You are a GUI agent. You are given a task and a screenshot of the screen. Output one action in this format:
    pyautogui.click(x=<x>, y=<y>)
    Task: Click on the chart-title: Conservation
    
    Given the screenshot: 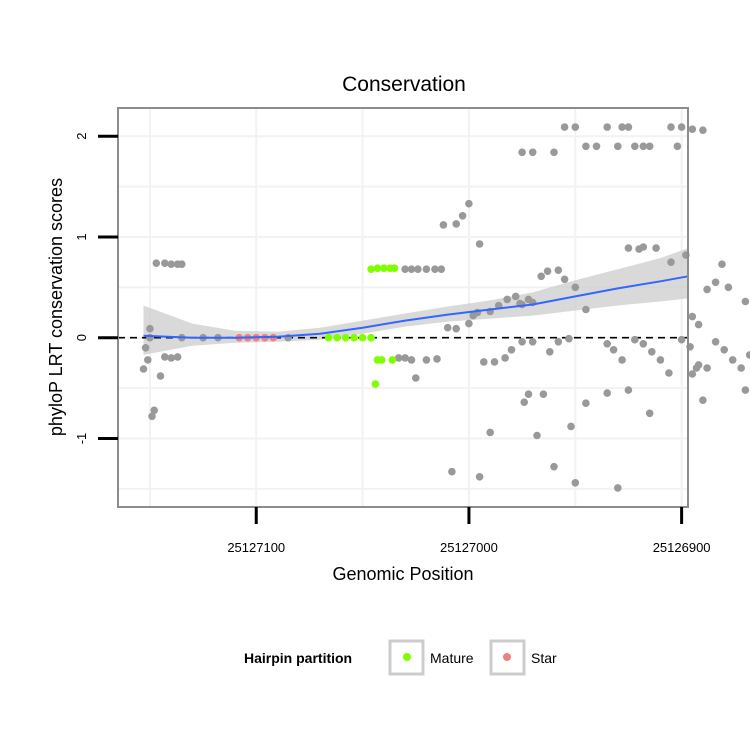 What is the action you would take?
    pyautogui.click(x=404, y=84)
    